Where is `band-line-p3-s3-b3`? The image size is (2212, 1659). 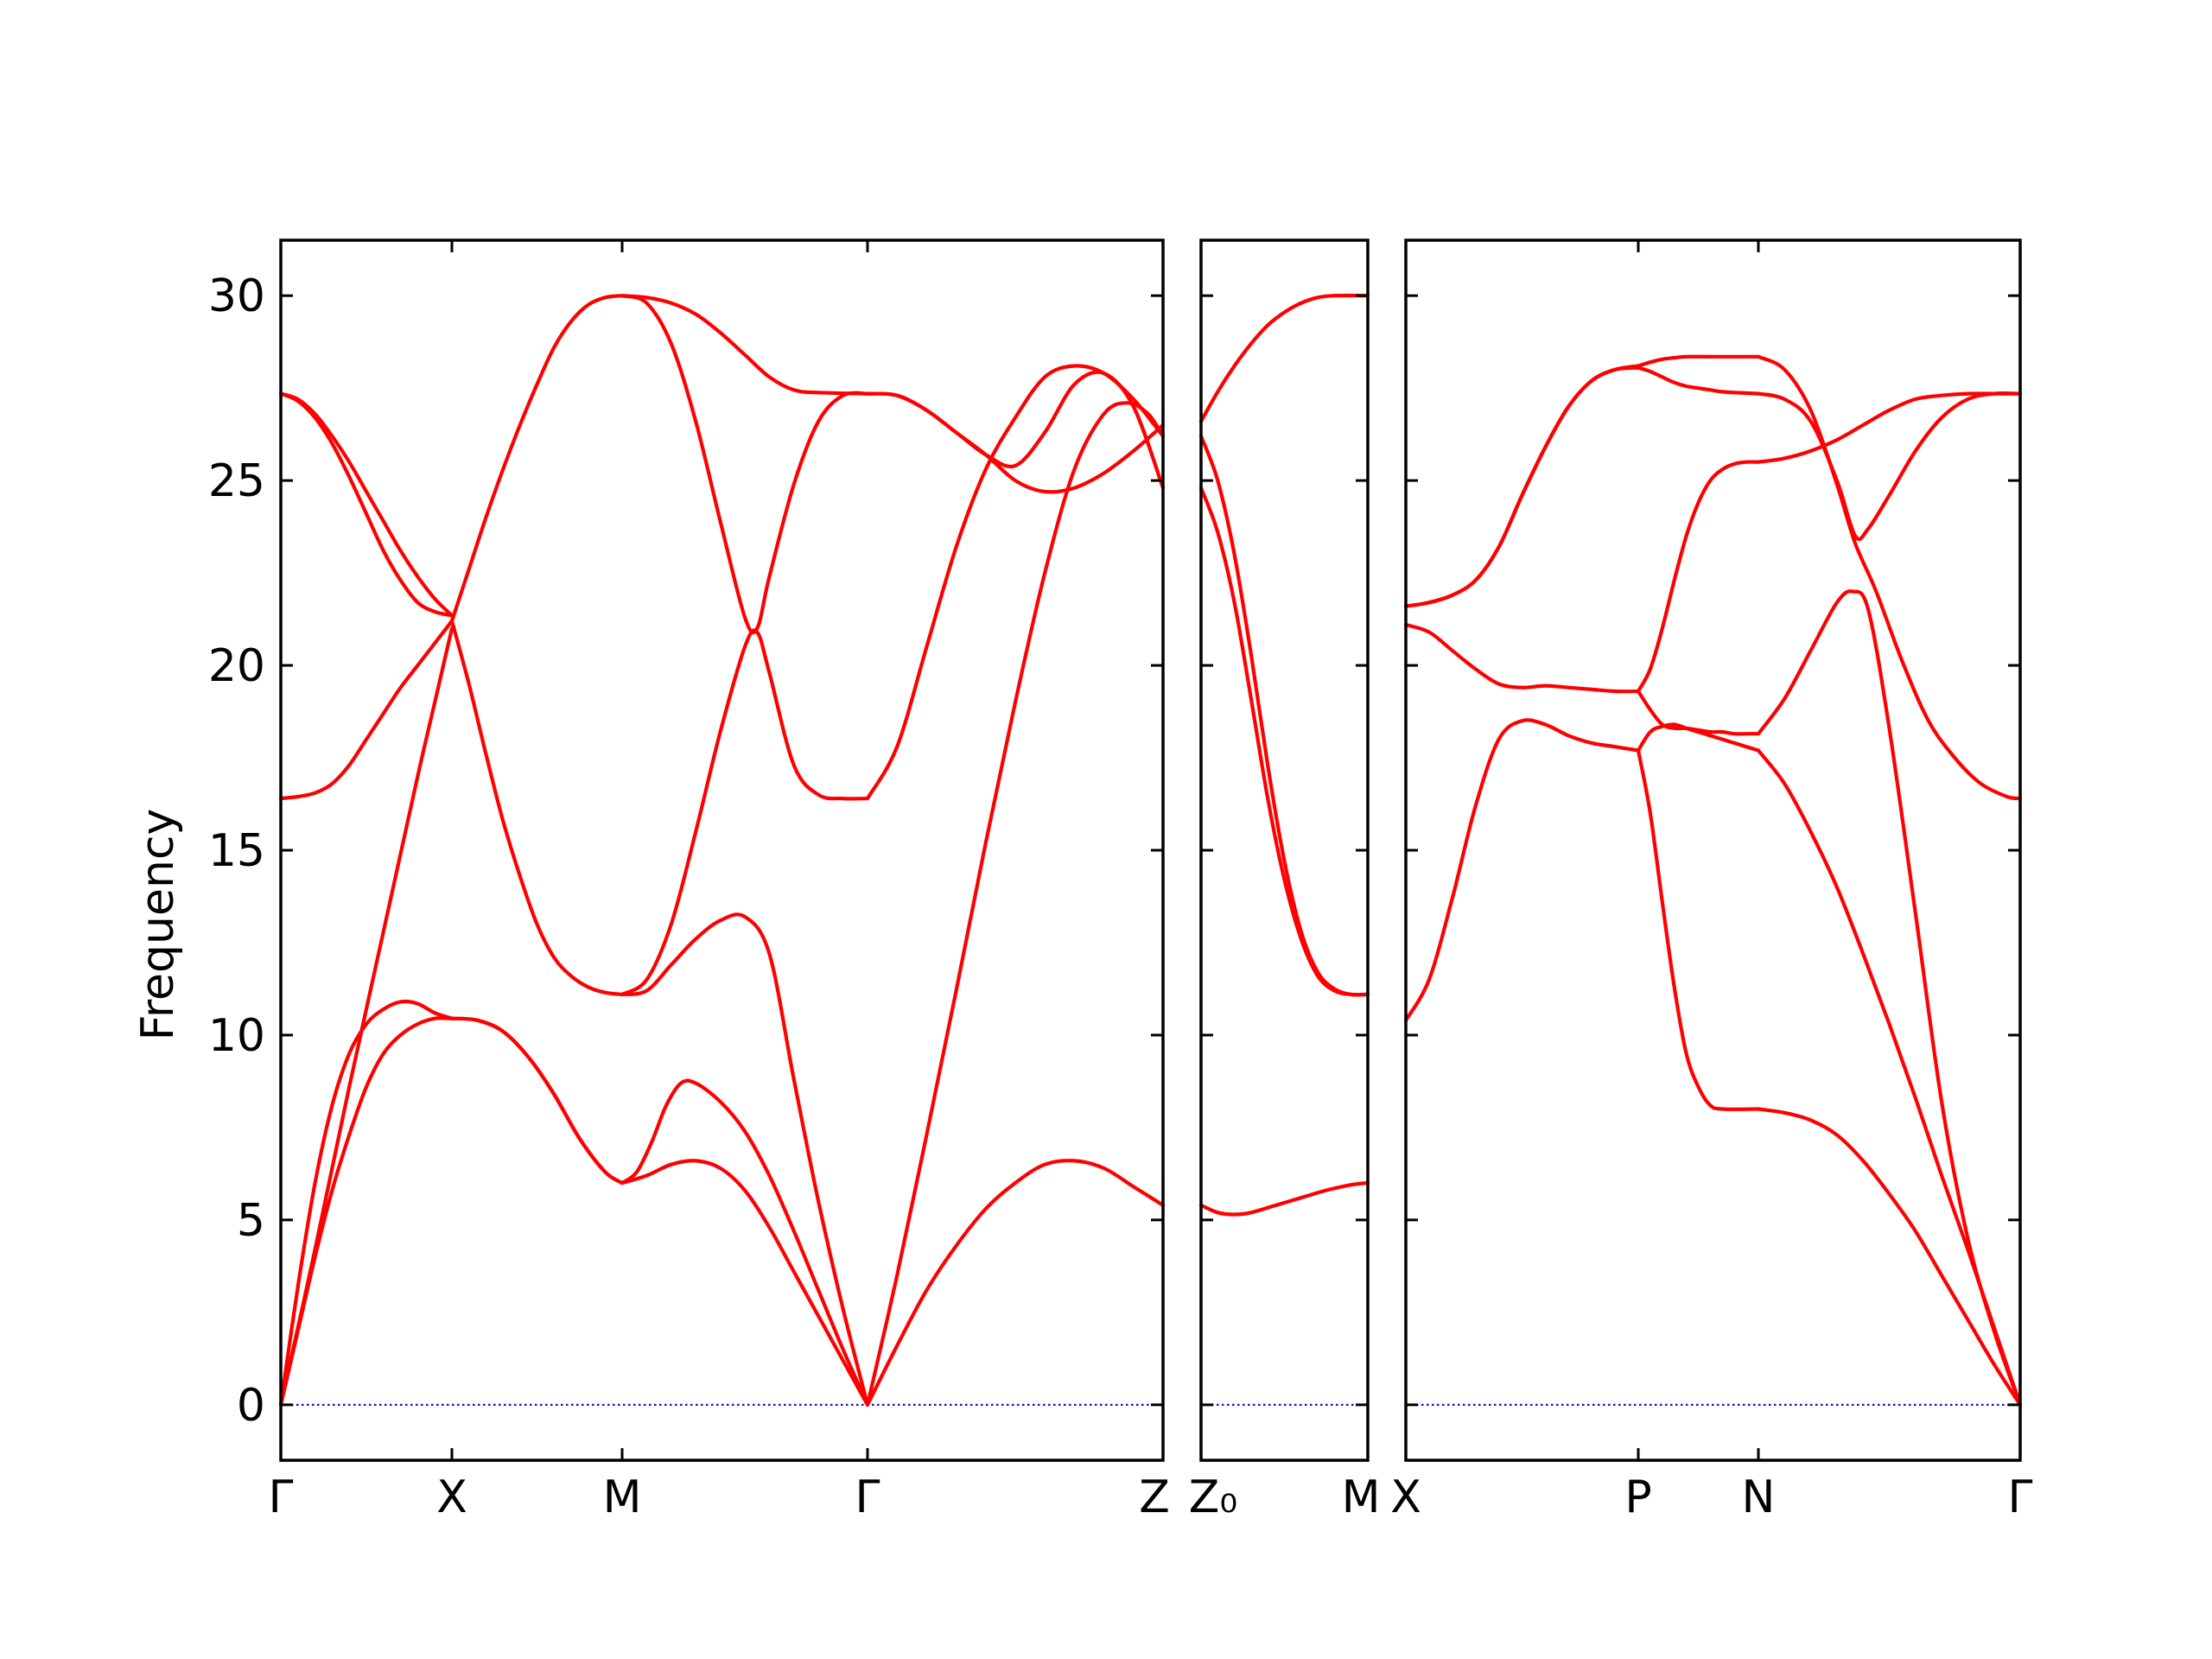
band-line-p3-s3-b3 is located at coordinates (1889, 998).